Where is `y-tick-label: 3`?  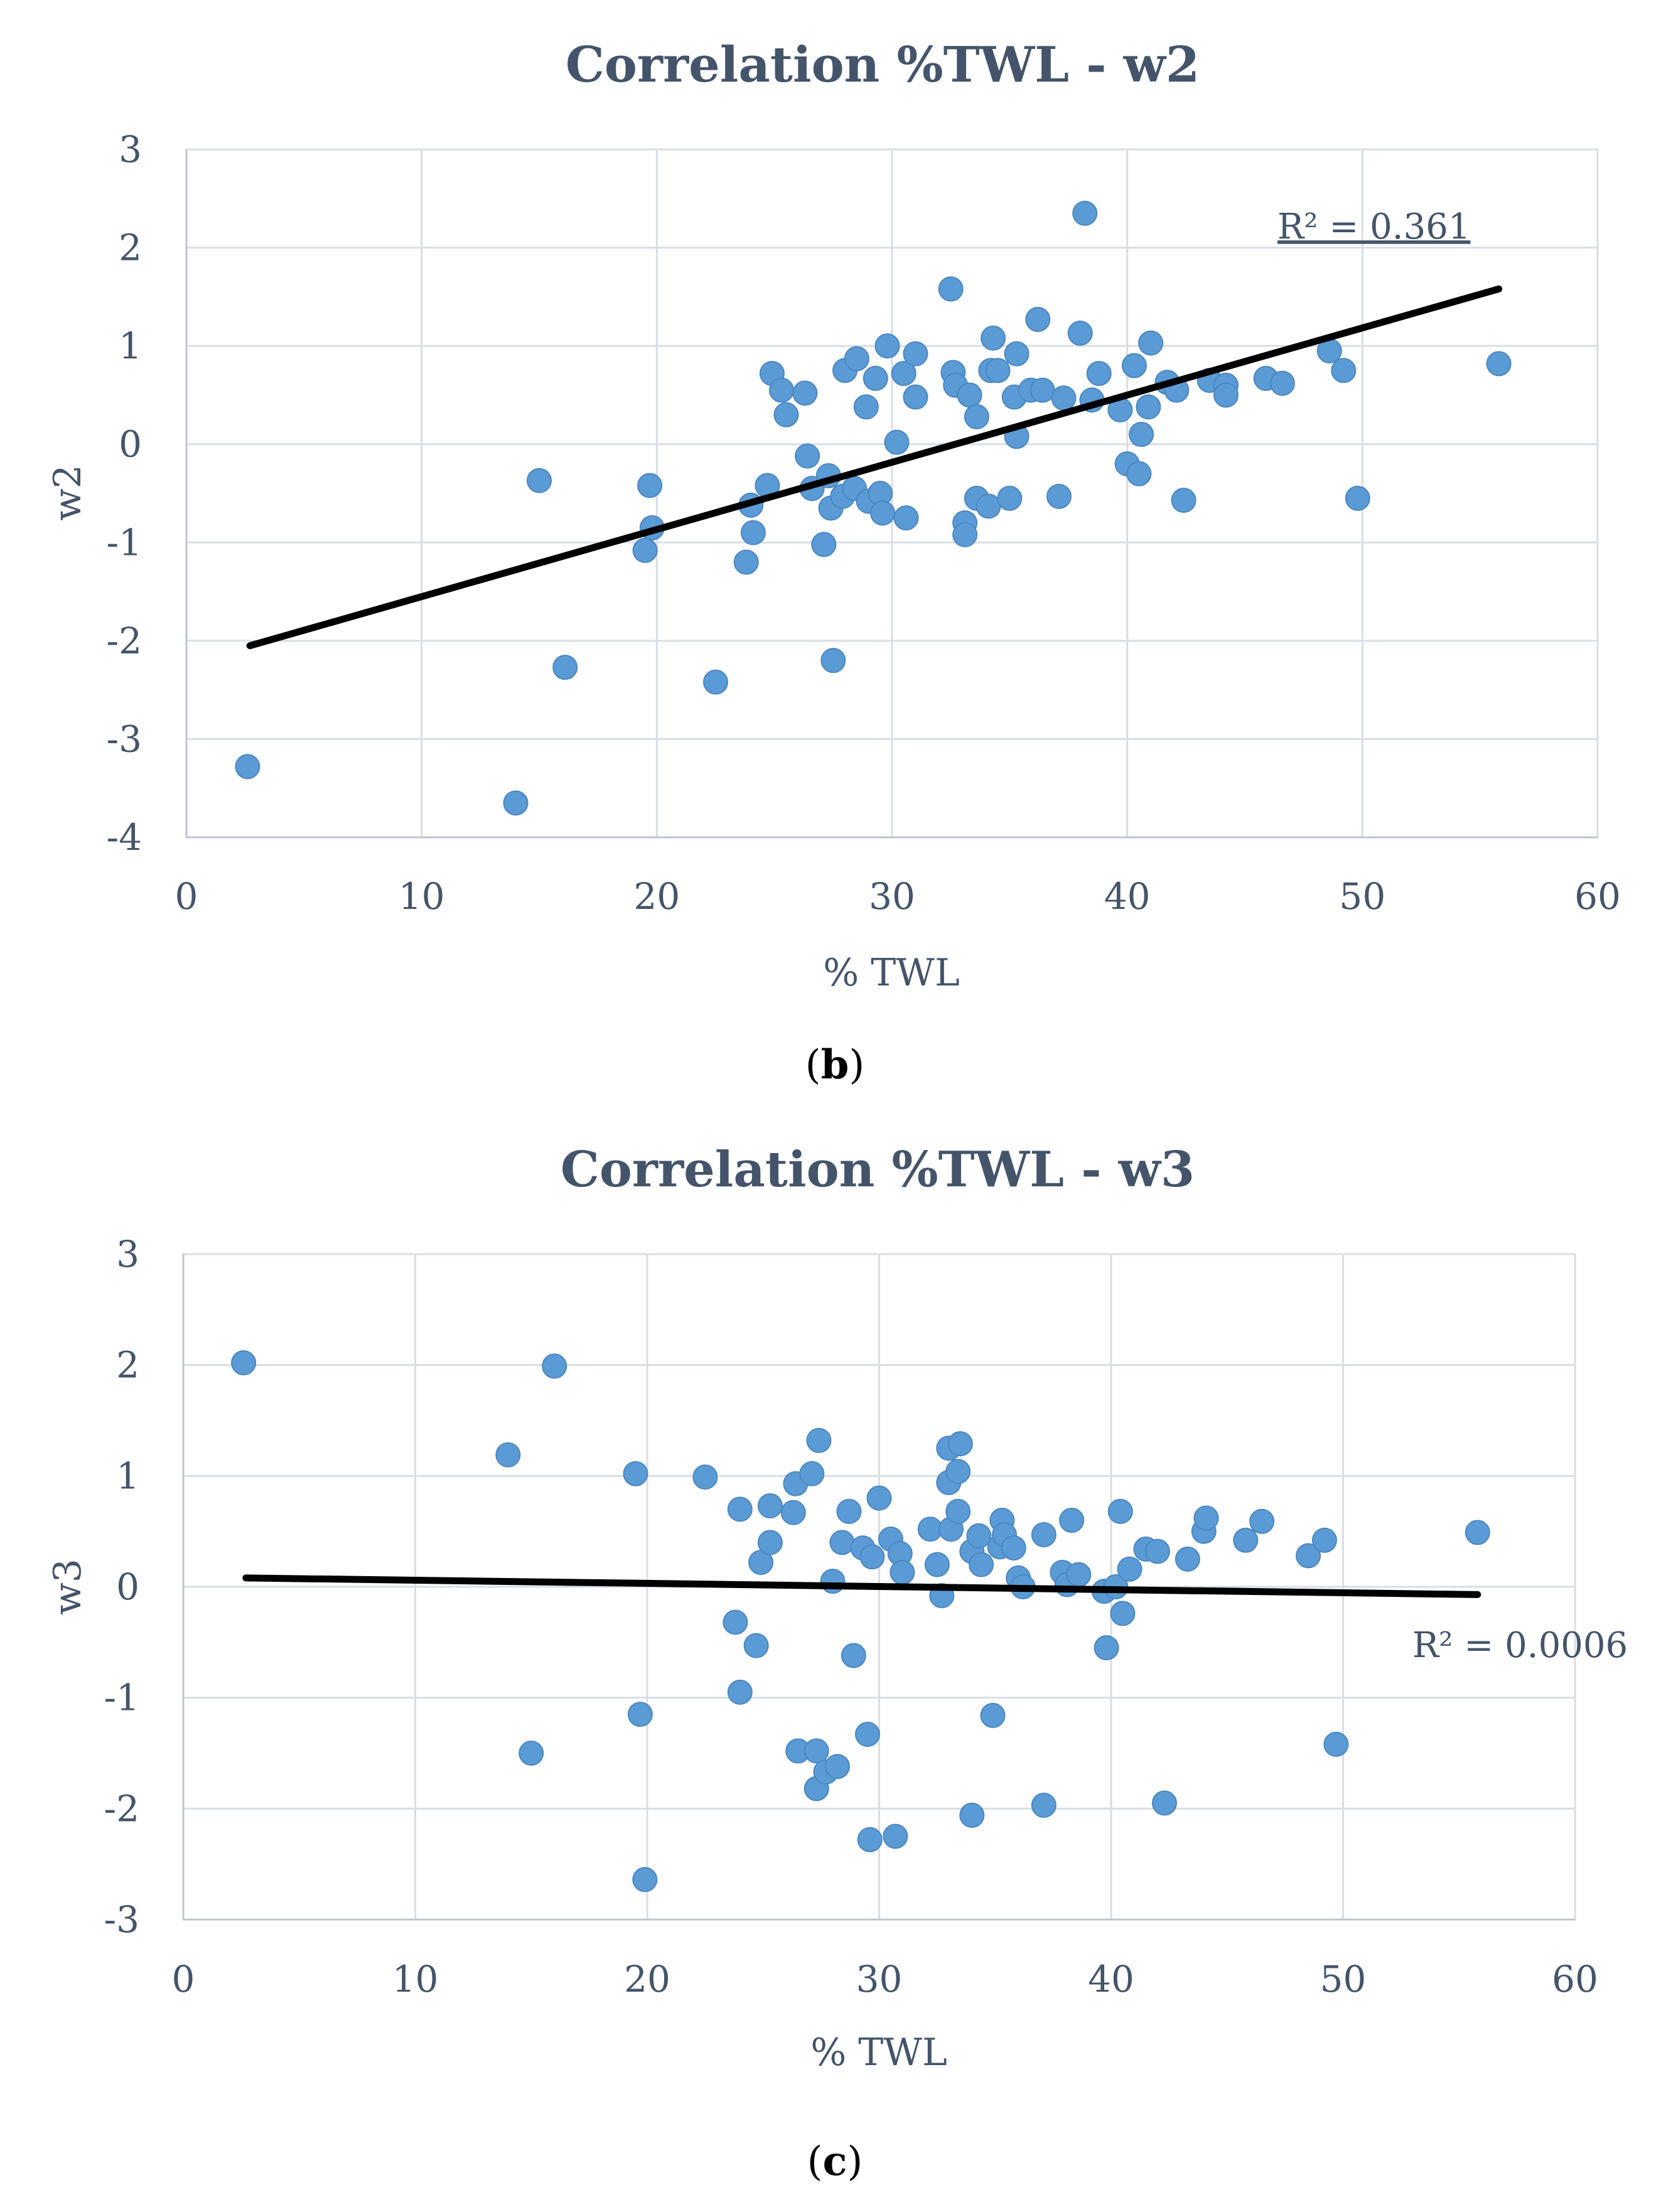
y-tick-label: 3 is located at coordinates (127, 1254).